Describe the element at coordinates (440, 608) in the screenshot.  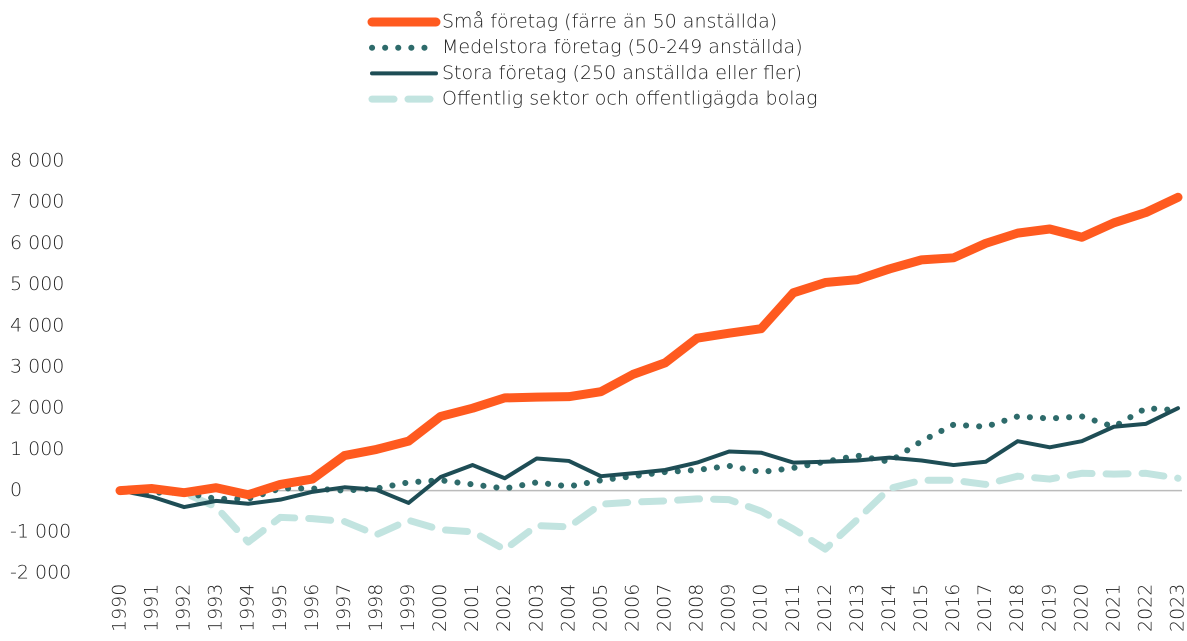
I see `x-tick-label: 2000` at that location.